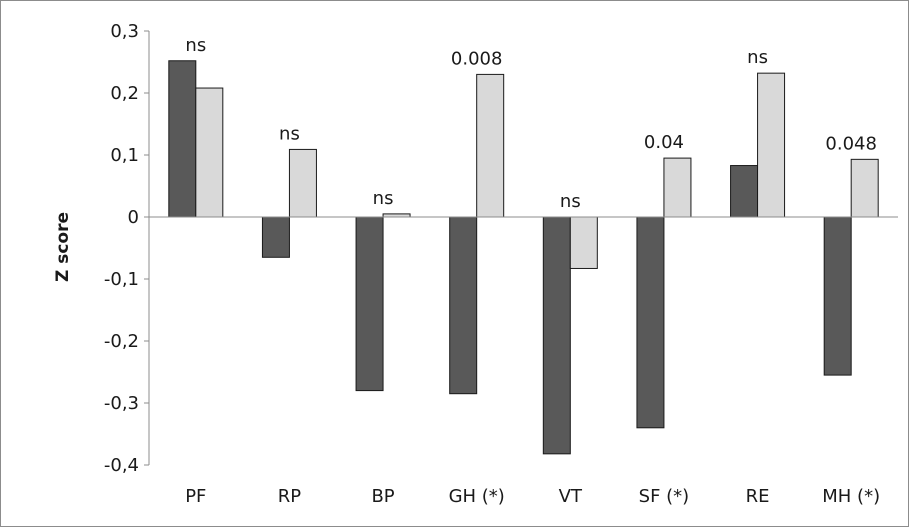  Describe the element at coordinates (121, 341) in the screenshot. I see `y-tick-label: -0,2` at that location.